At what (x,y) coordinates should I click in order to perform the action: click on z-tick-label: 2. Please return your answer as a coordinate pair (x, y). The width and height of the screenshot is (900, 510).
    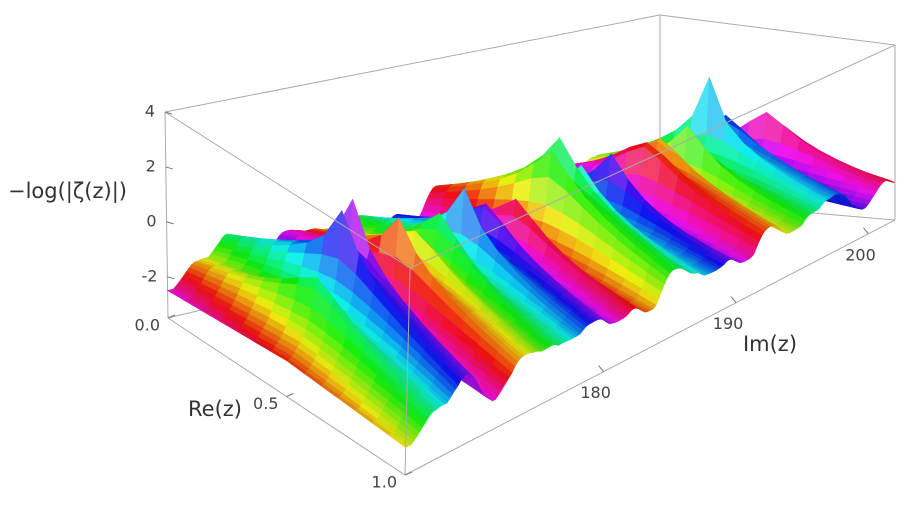
    Looking at the image, I should click on (151, 165).